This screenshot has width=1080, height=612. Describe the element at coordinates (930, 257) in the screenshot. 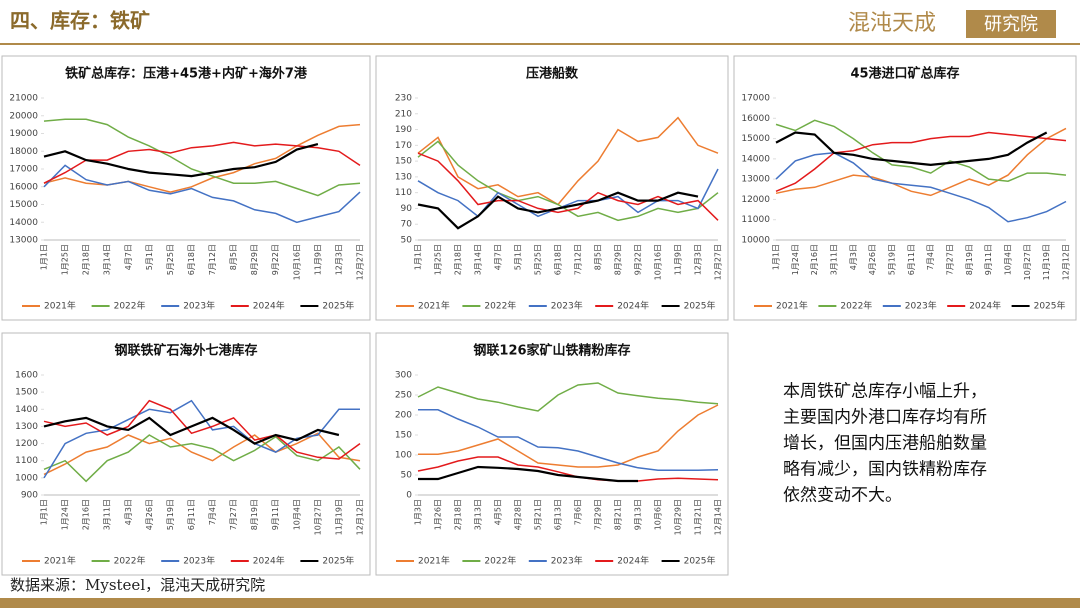

I see `x-tick-label: 7月4日` at that location.